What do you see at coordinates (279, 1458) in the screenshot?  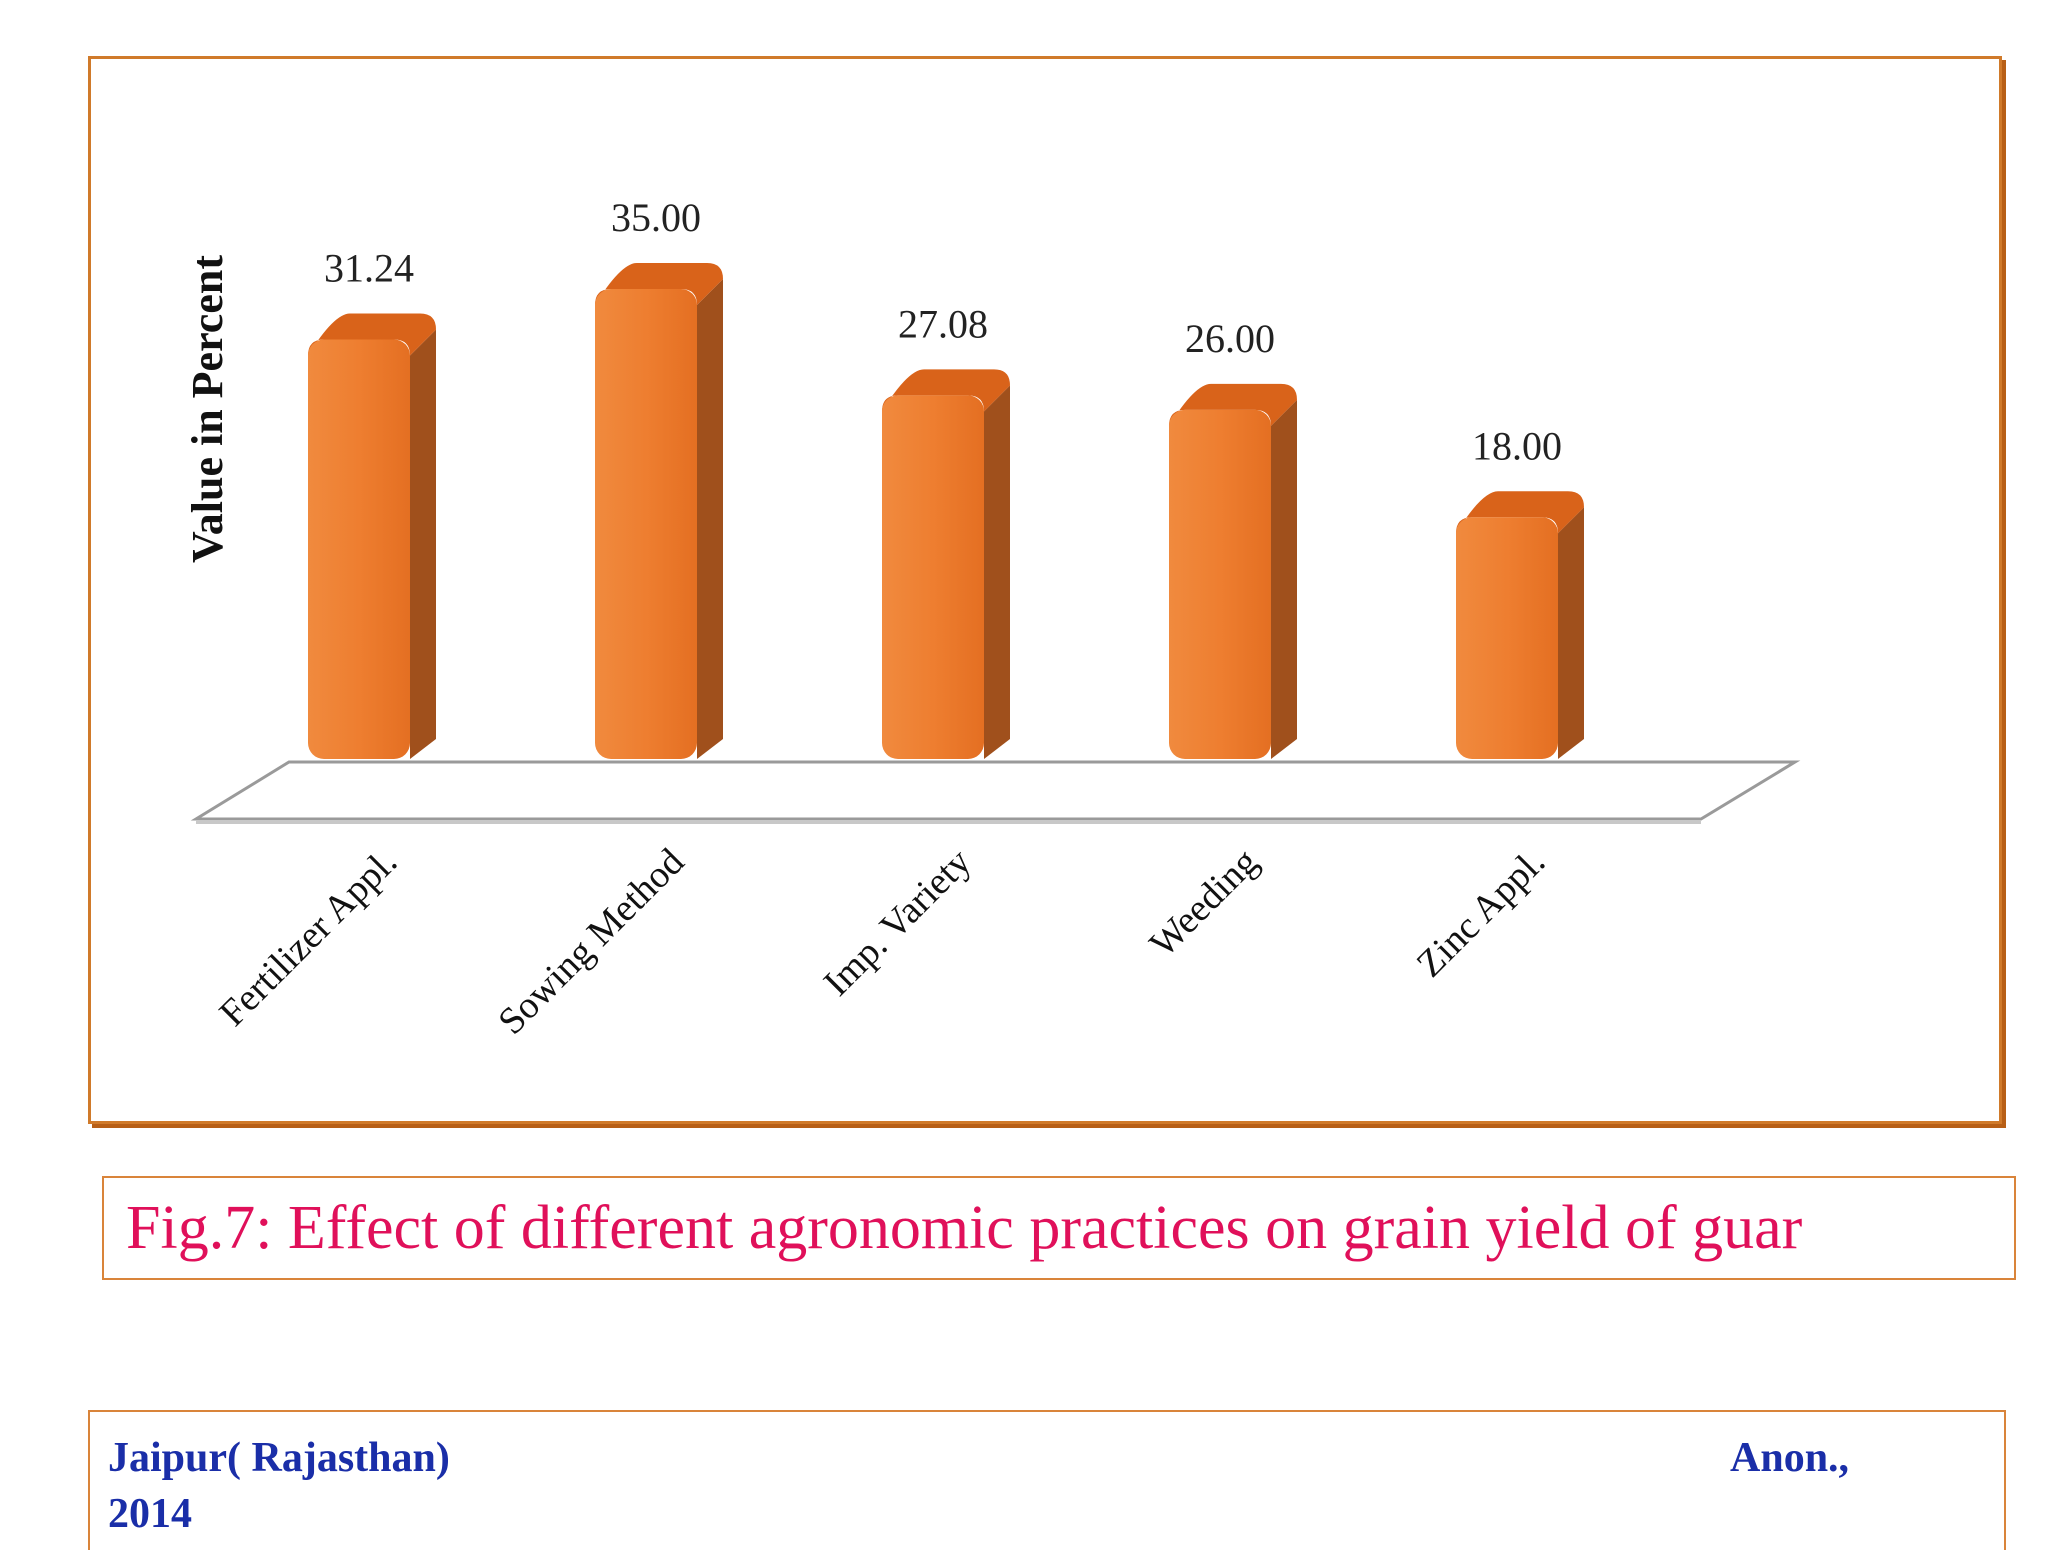 I see `citation-location: Jaipur( Rajasthan)` at bounding box center [279, 1458].